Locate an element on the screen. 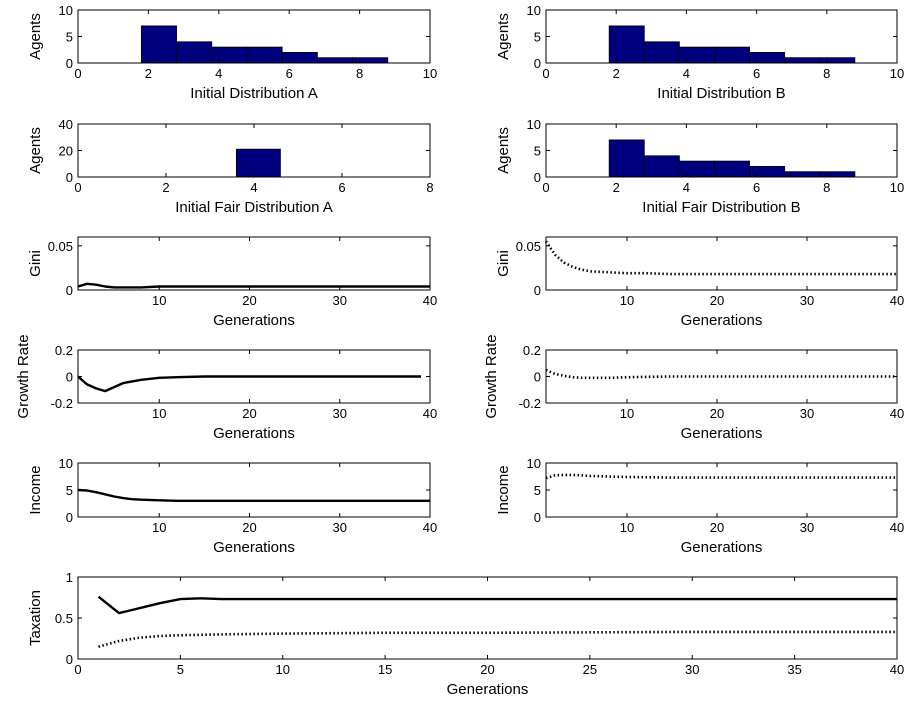 The height and width of the screenshot is (711, 910). y-axis-label: Gini is located at coordinates (503, 263).